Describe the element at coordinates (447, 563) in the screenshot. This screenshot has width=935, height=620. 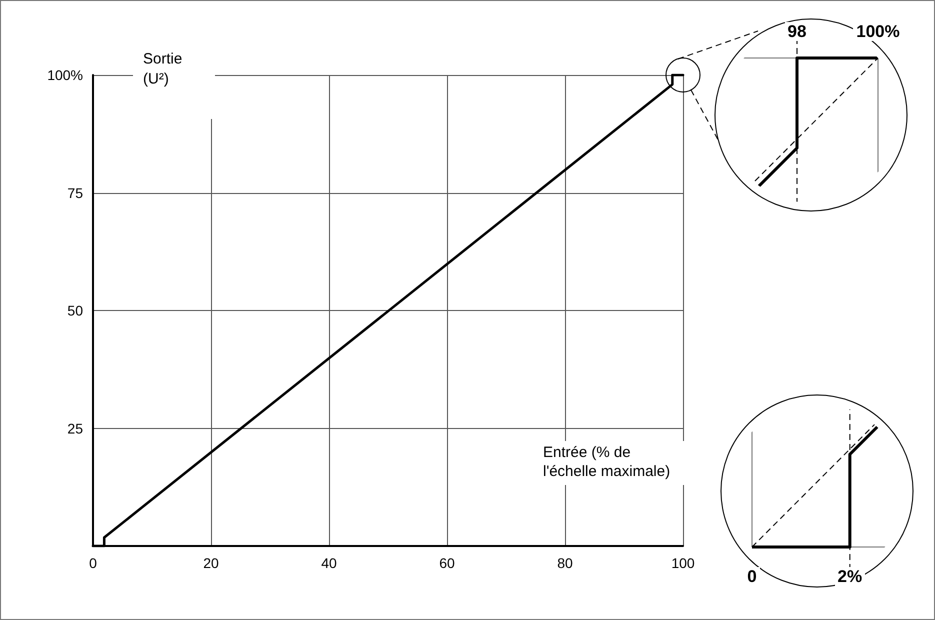
I see `x-tick-label: 60` at that location.